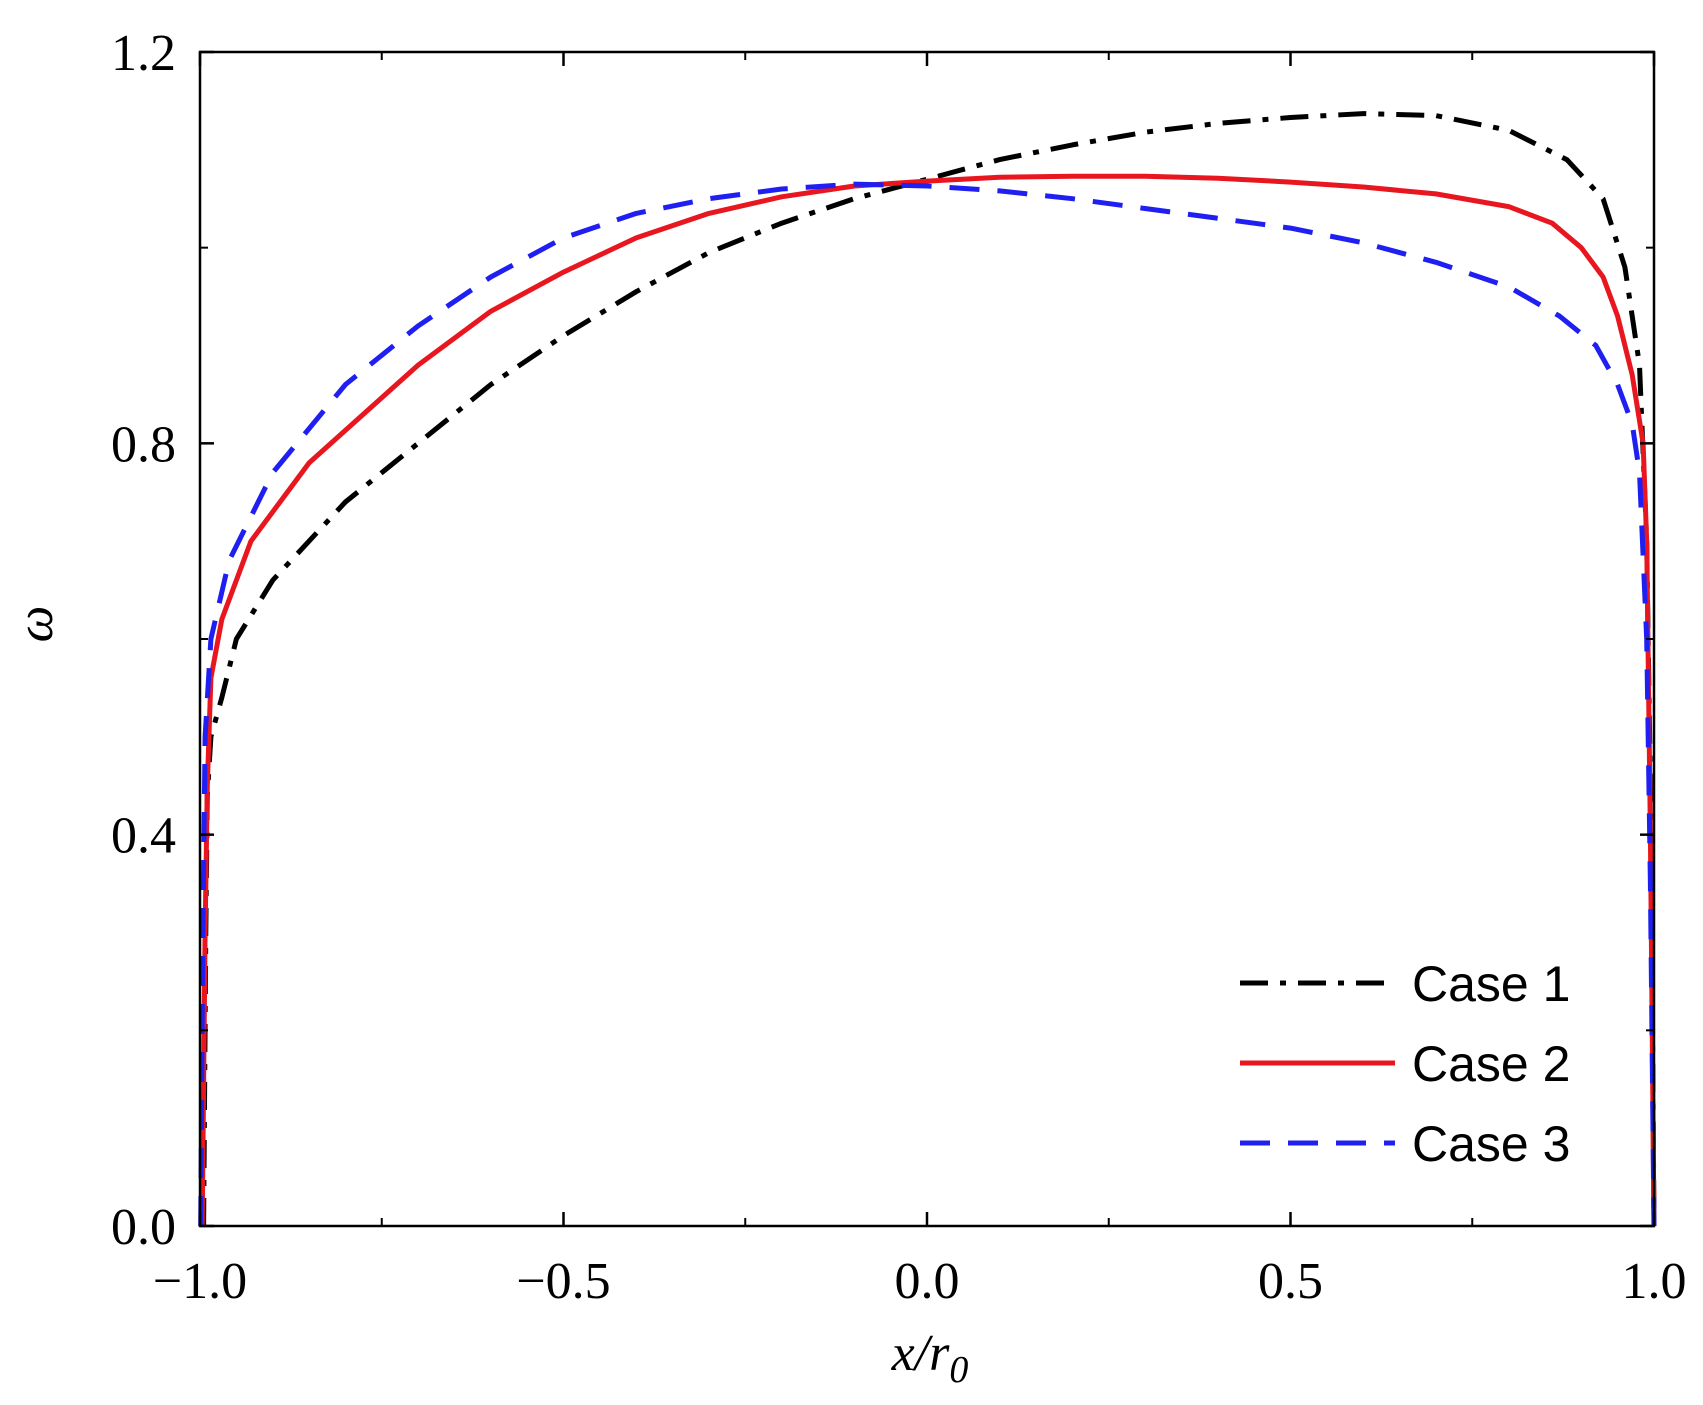  I want to click on x-axis-title-main: x/r, so click(921, 1353).